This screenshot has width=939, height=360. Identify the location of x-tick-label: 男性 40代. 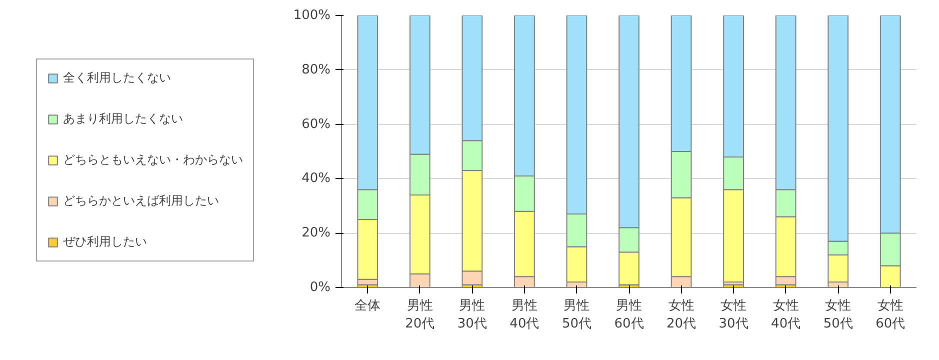
(525, 315).